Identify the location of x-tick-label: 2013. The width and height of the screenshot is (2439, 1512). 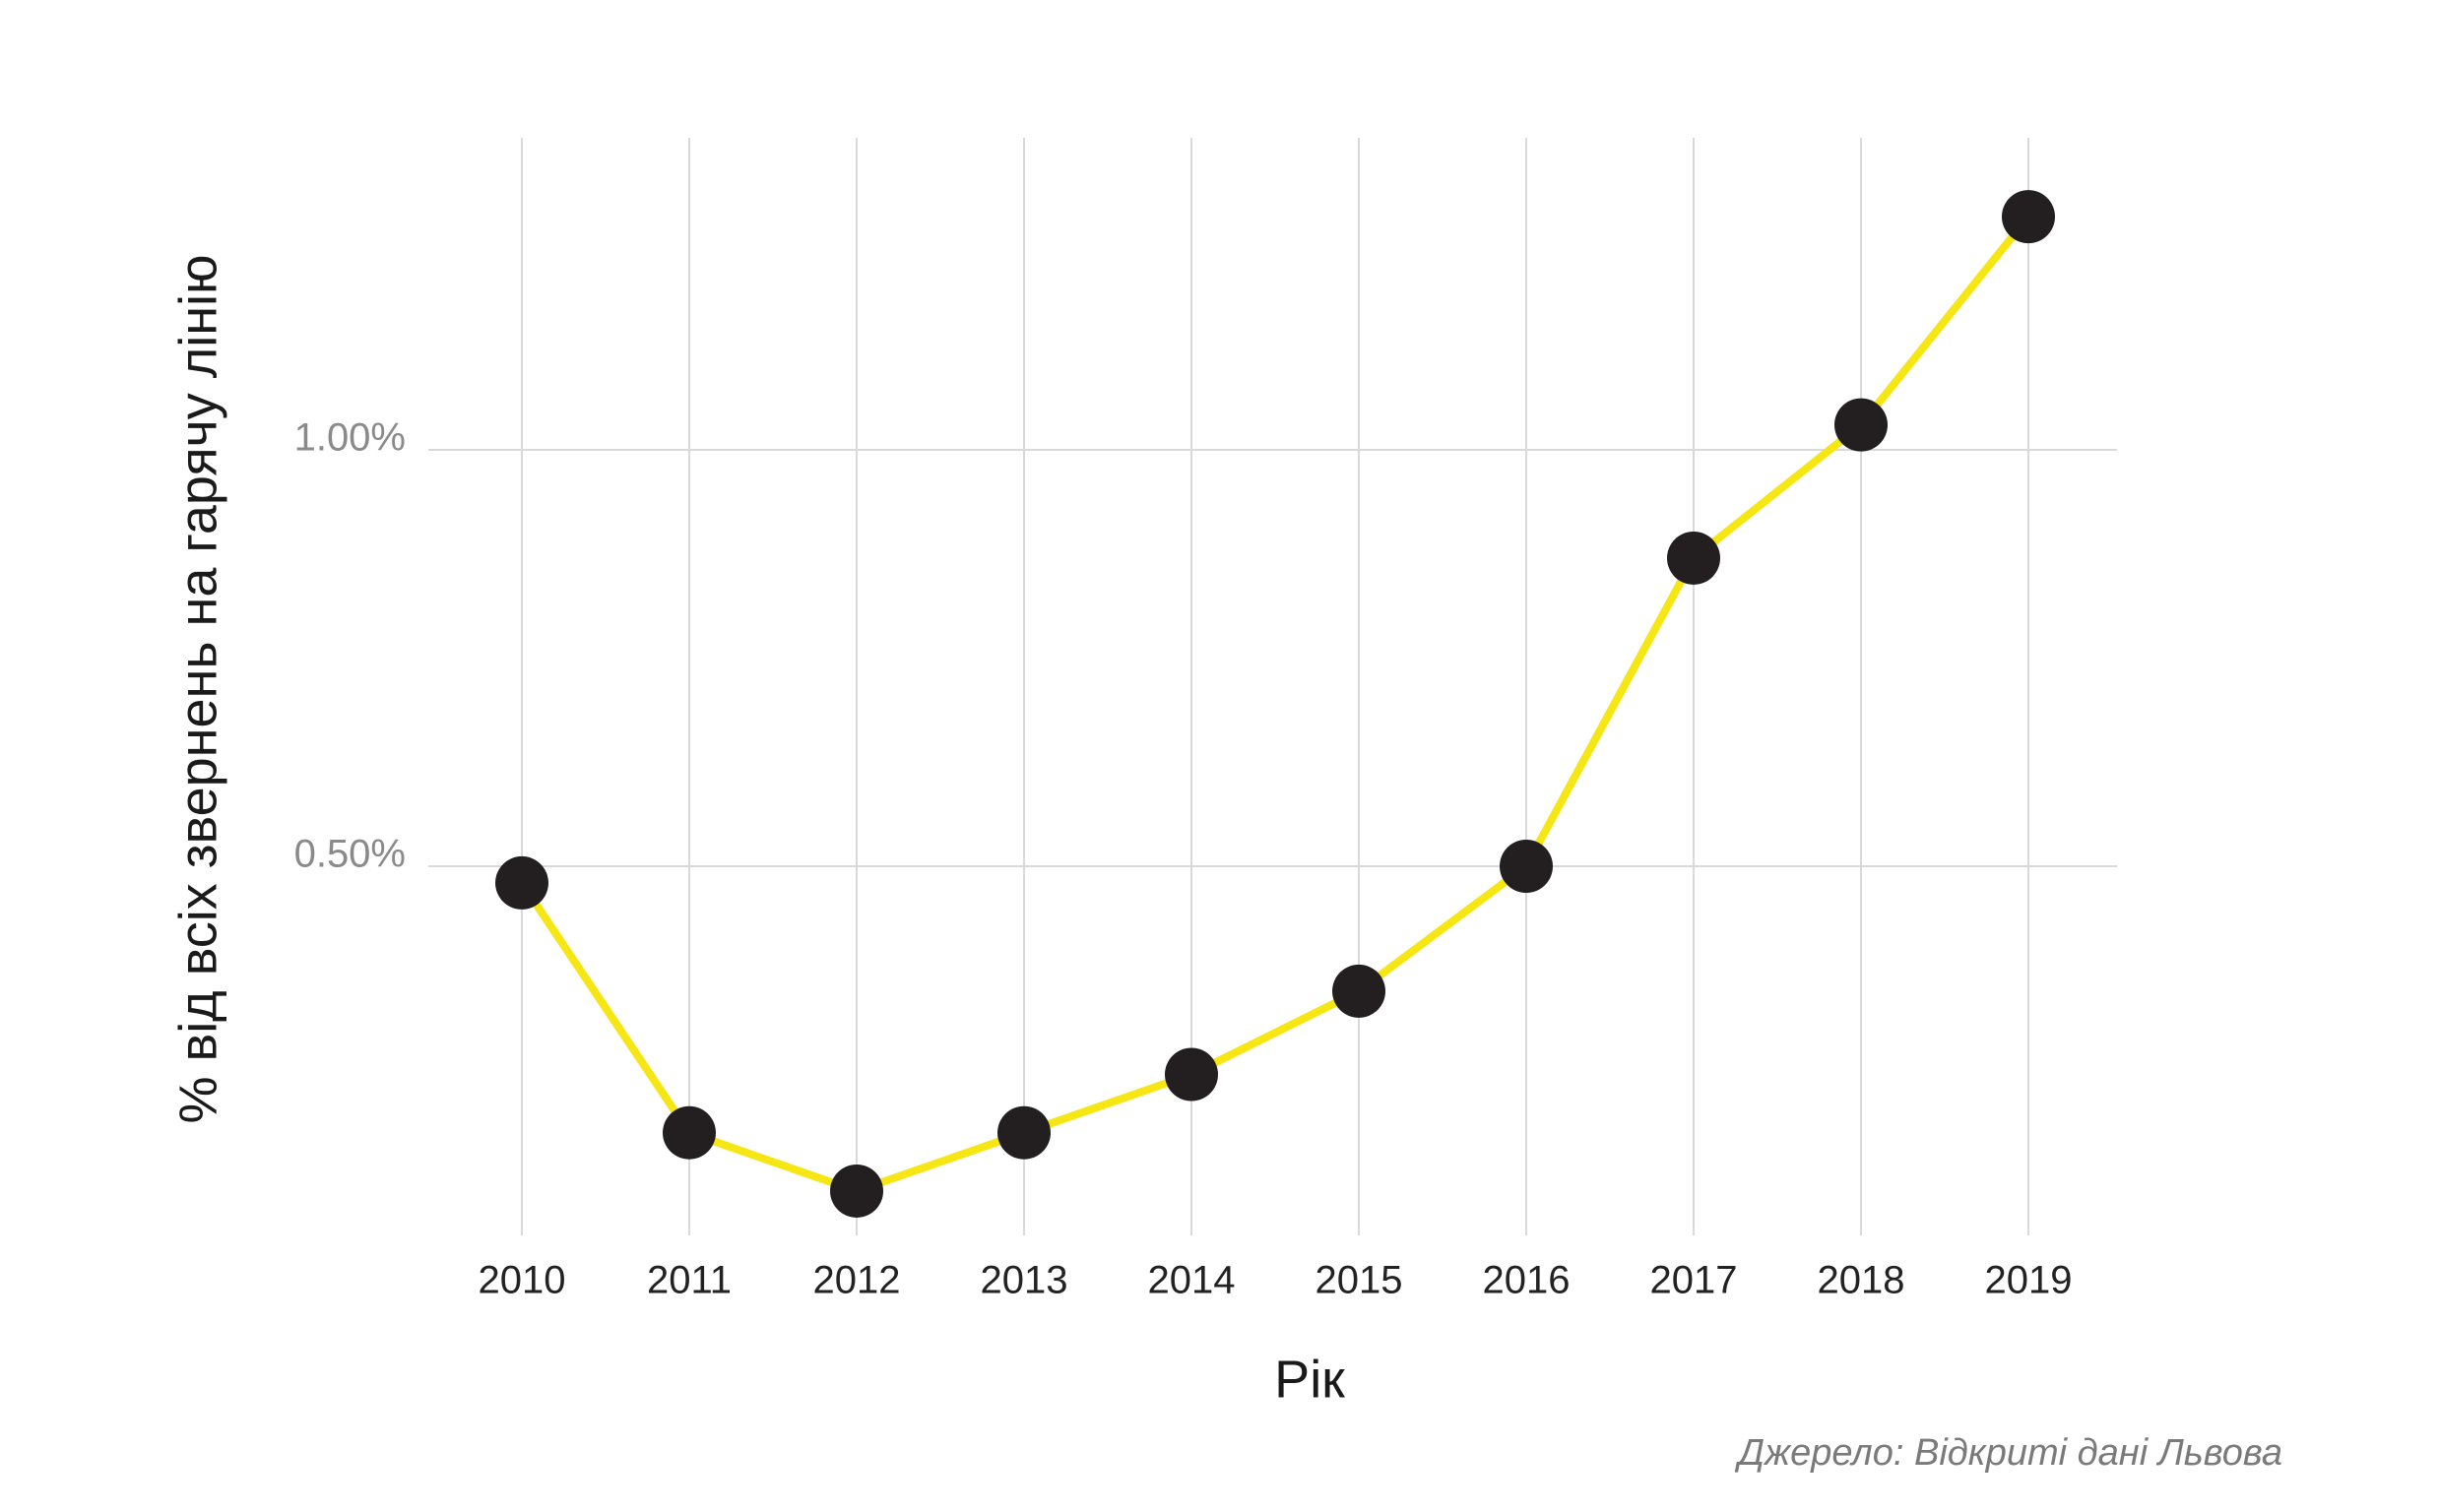
(1024, 1280).